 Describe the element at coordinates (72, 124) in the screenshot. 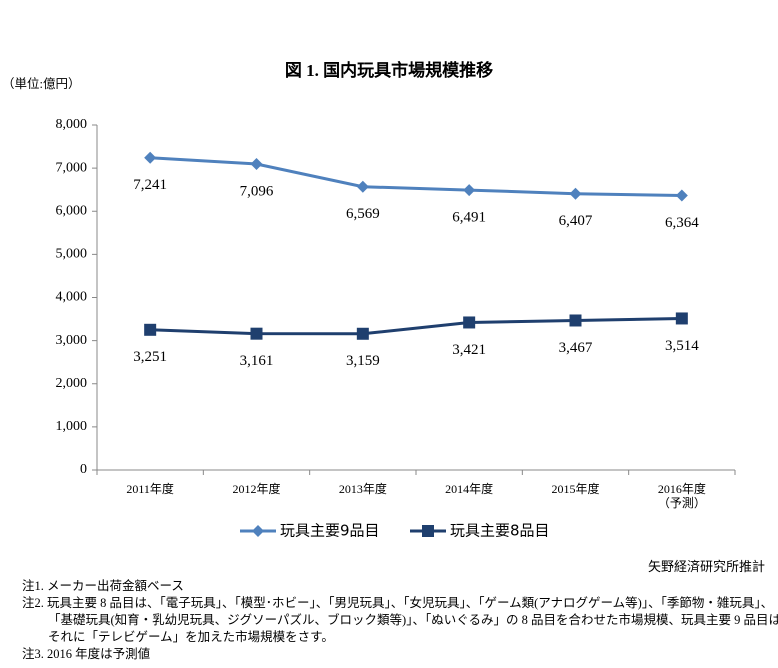

I see `y-tick-label: 8,000` at that location.